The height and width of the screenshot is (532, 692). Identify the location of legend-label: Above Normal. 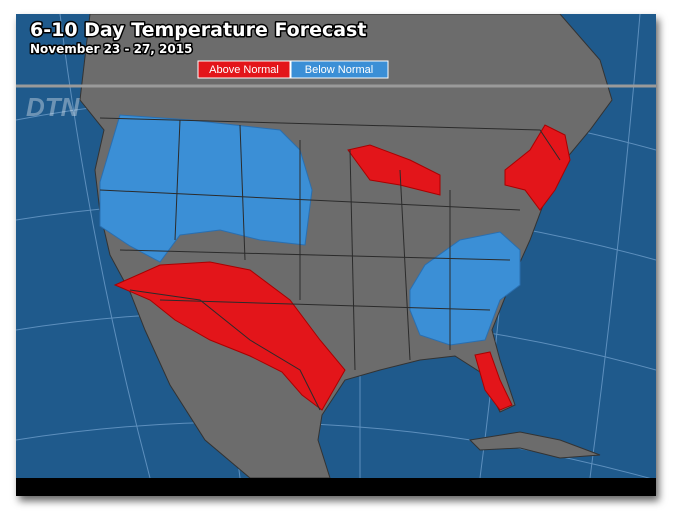
(244, 70).